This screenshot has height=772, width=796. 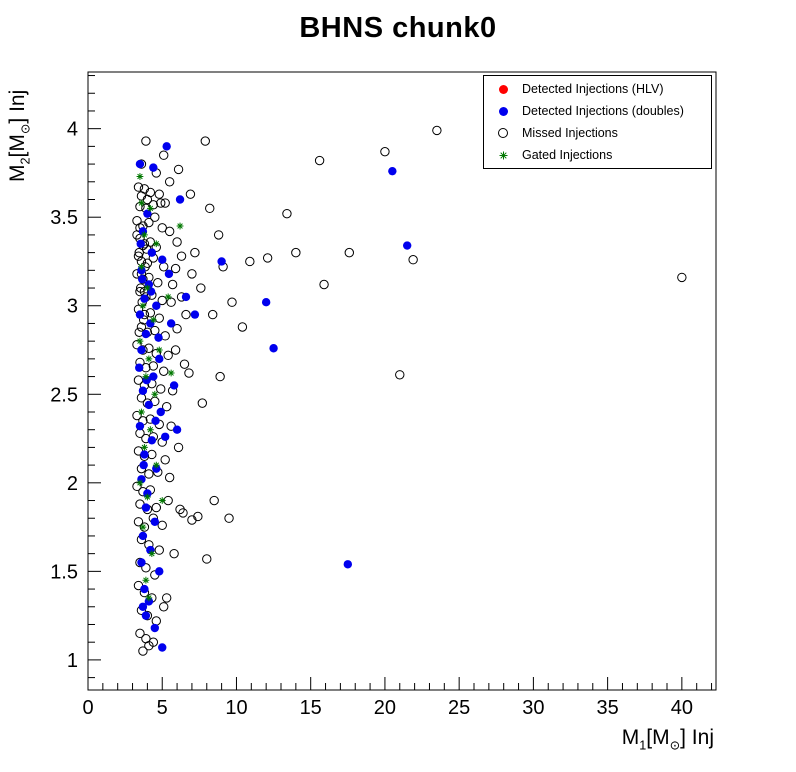 I want to click on svg-text: 10, so click(x=236, y=708).